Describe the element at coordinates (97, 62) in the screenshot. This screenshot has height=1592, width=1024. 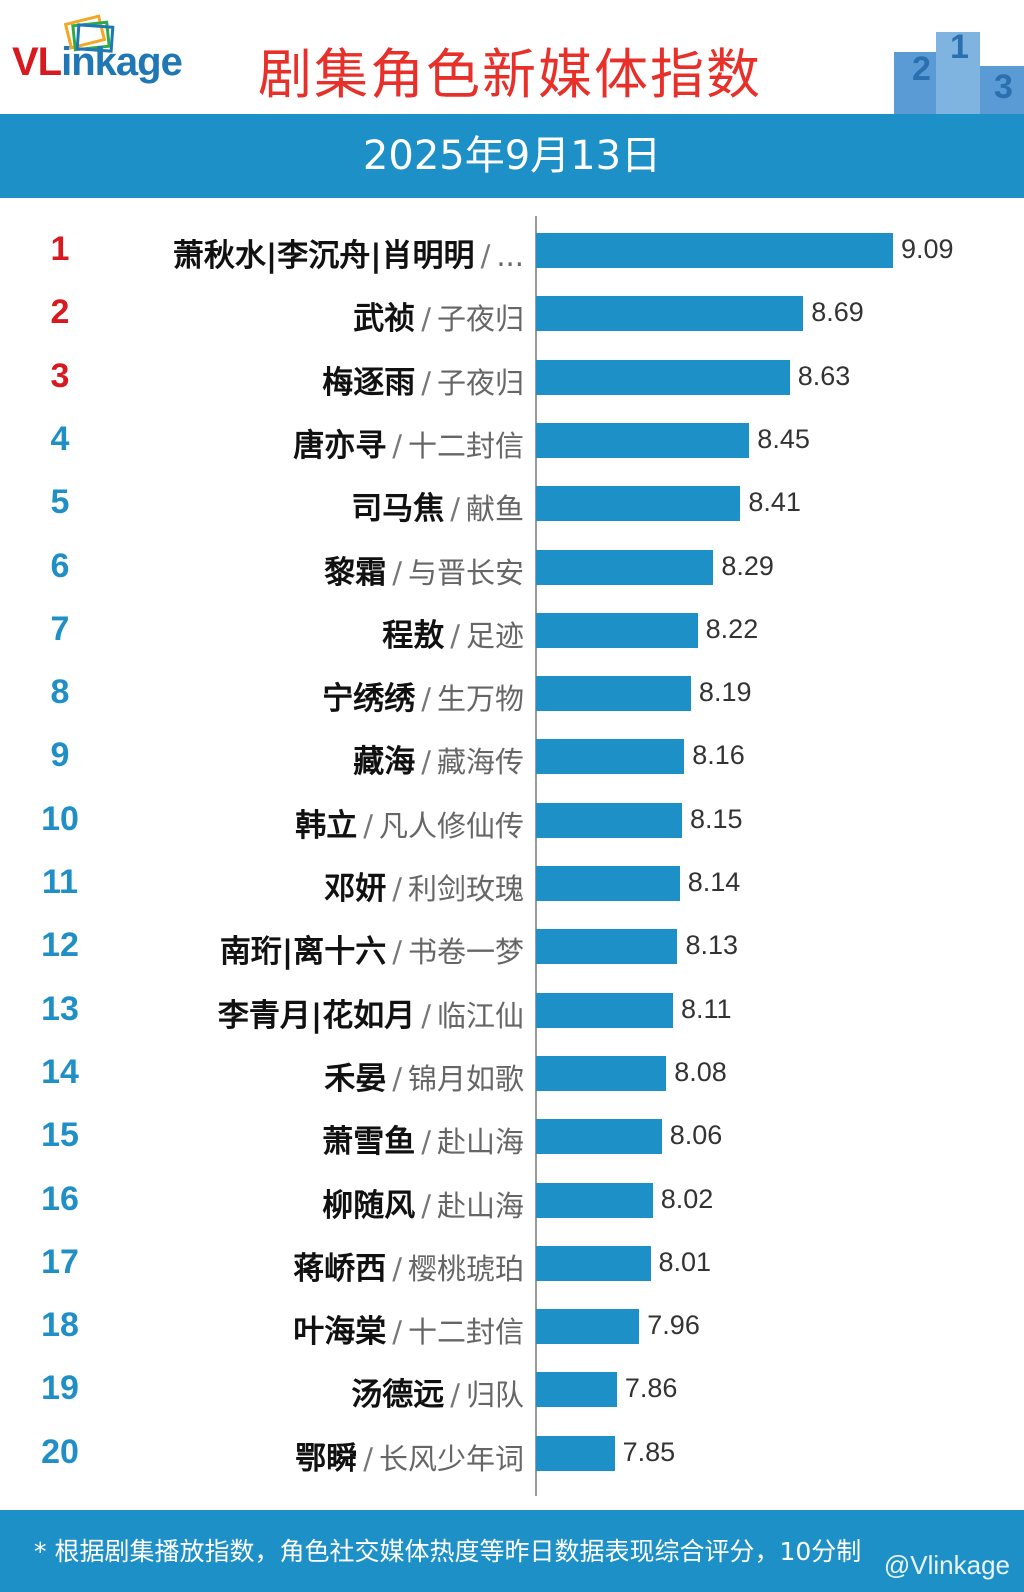
I see `brand-logo: VLinkage` at that location.